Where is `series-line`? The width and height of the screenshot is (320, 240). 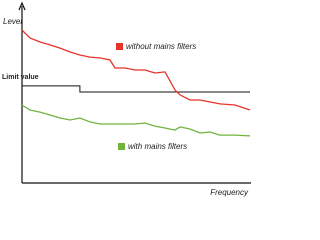 series-line is located at coordinates (136, 120).